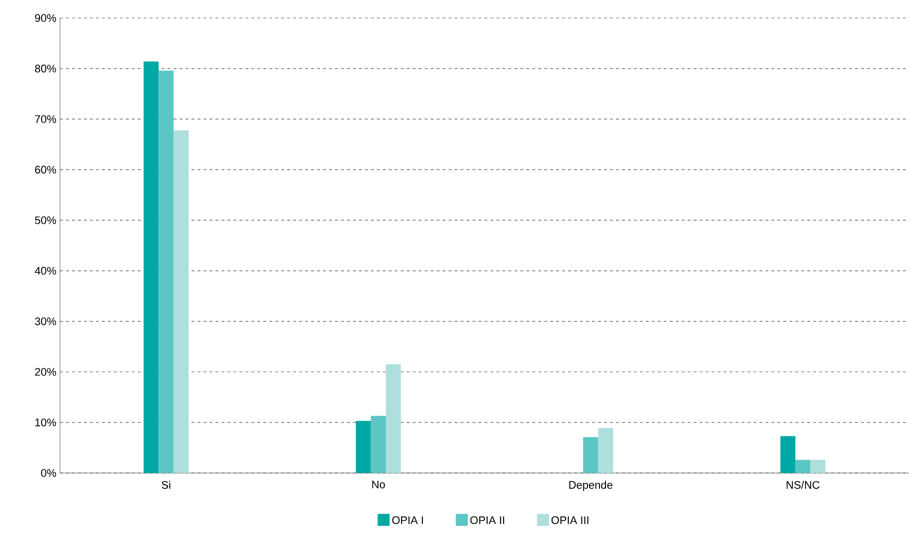 This screenshot has height=541, width=909. What do you see at coordinates (166, 484) in the screenshot?
I see `x-tick-label: Si` at bounding box center [166, 484].